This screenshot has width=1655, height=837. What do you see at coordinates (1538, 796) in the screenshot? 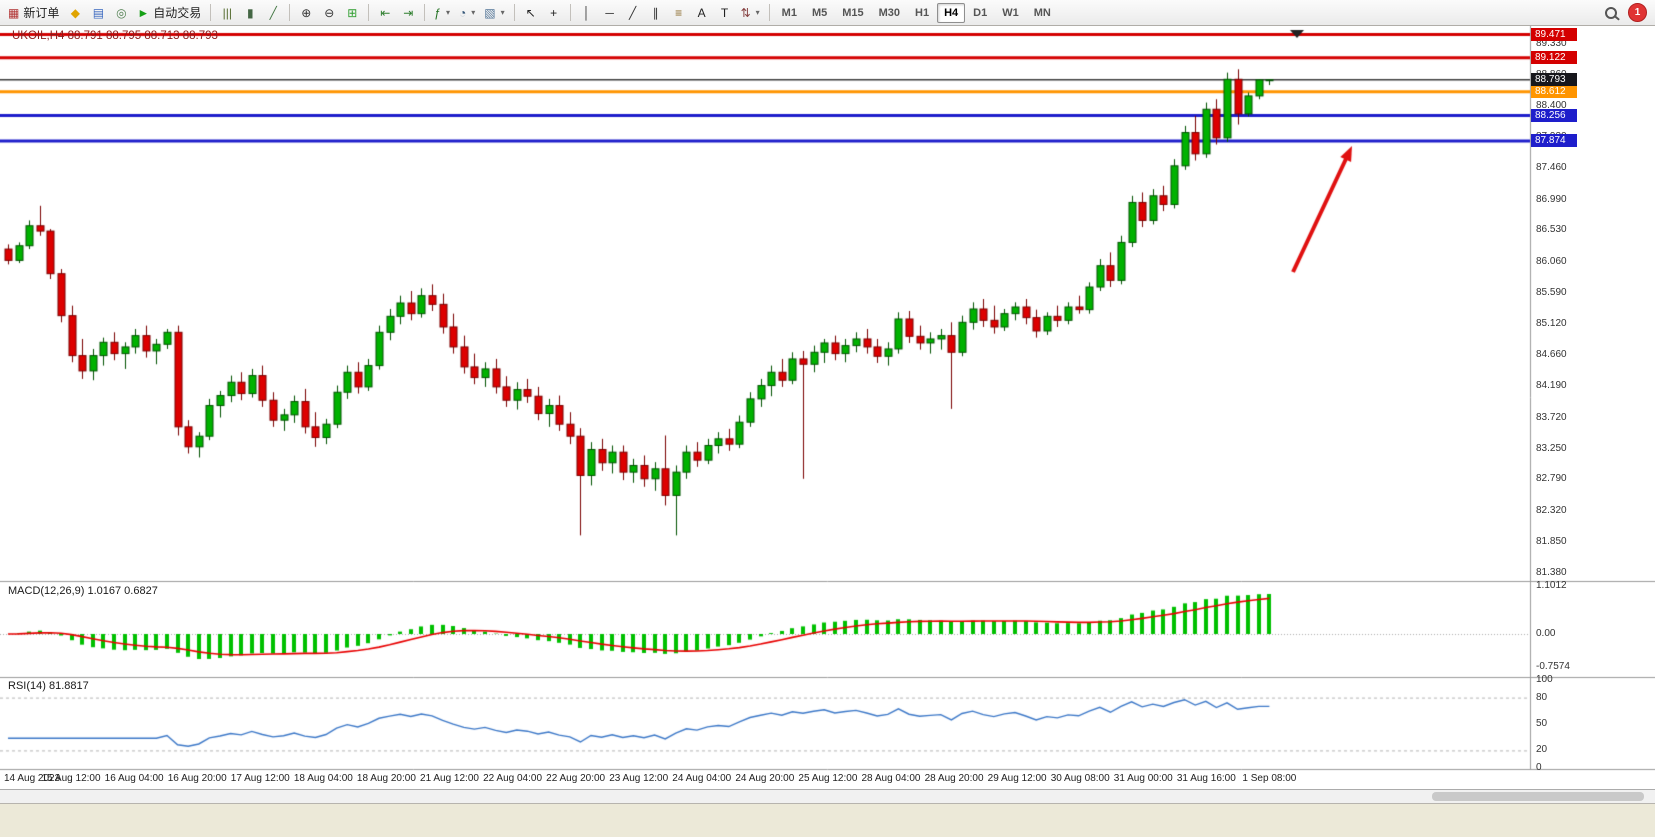
I see `scrollbar-thumb` at bounding box center [1538, 796].